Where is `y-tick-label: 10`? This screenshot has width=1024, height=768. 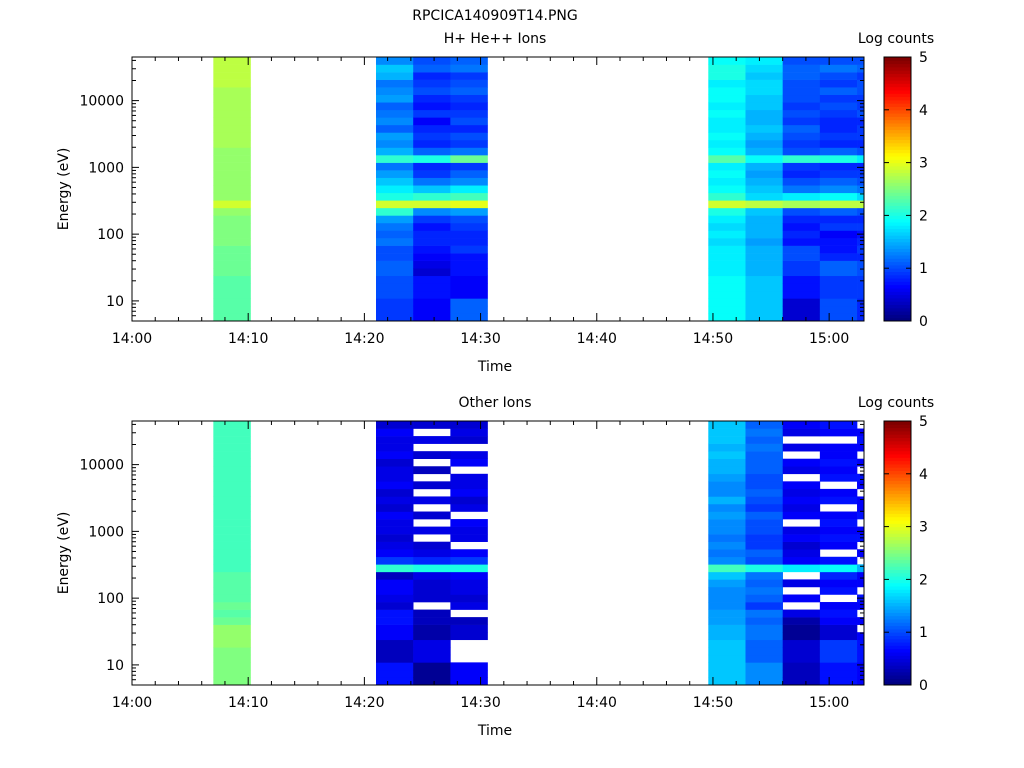
y-tick-label: 10 is located at coordinates (115, 666).